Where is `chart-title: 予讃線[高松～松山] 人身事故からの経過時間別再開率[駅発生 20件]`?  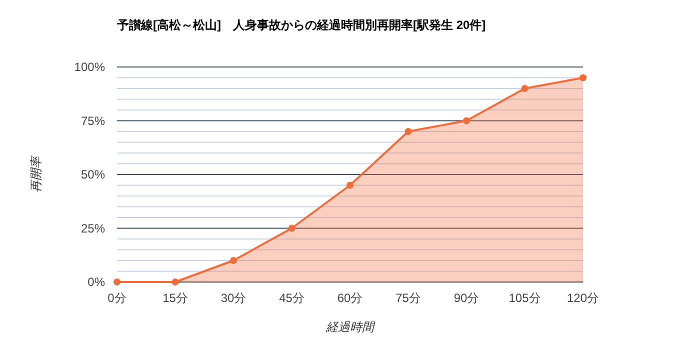
chart-title: 予讃線[高松～松山] 人身事故からの経過時間別再開率[駅発生 20件] is located at coordinates (301, 25).